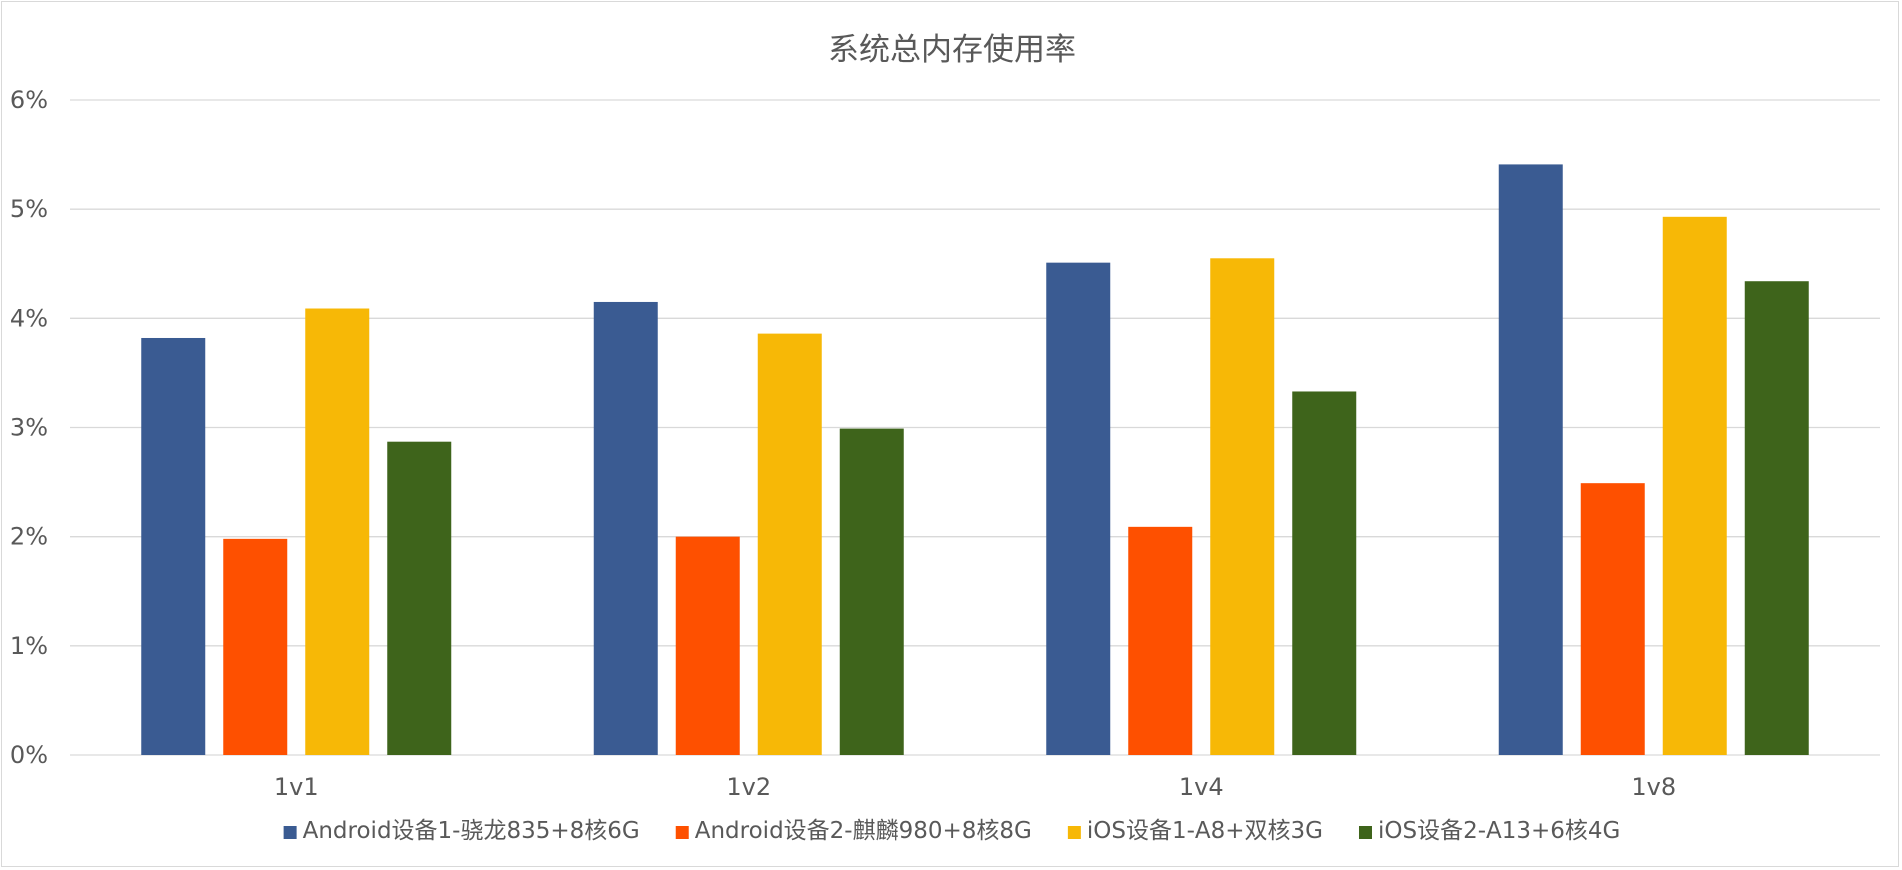 The height and width of the screenshot is (870, 1902). What do you see at coordinates (1653, 787) in the screenshot?
I see `x-tick-label: 1v8` at bounding box center [1653, 787].